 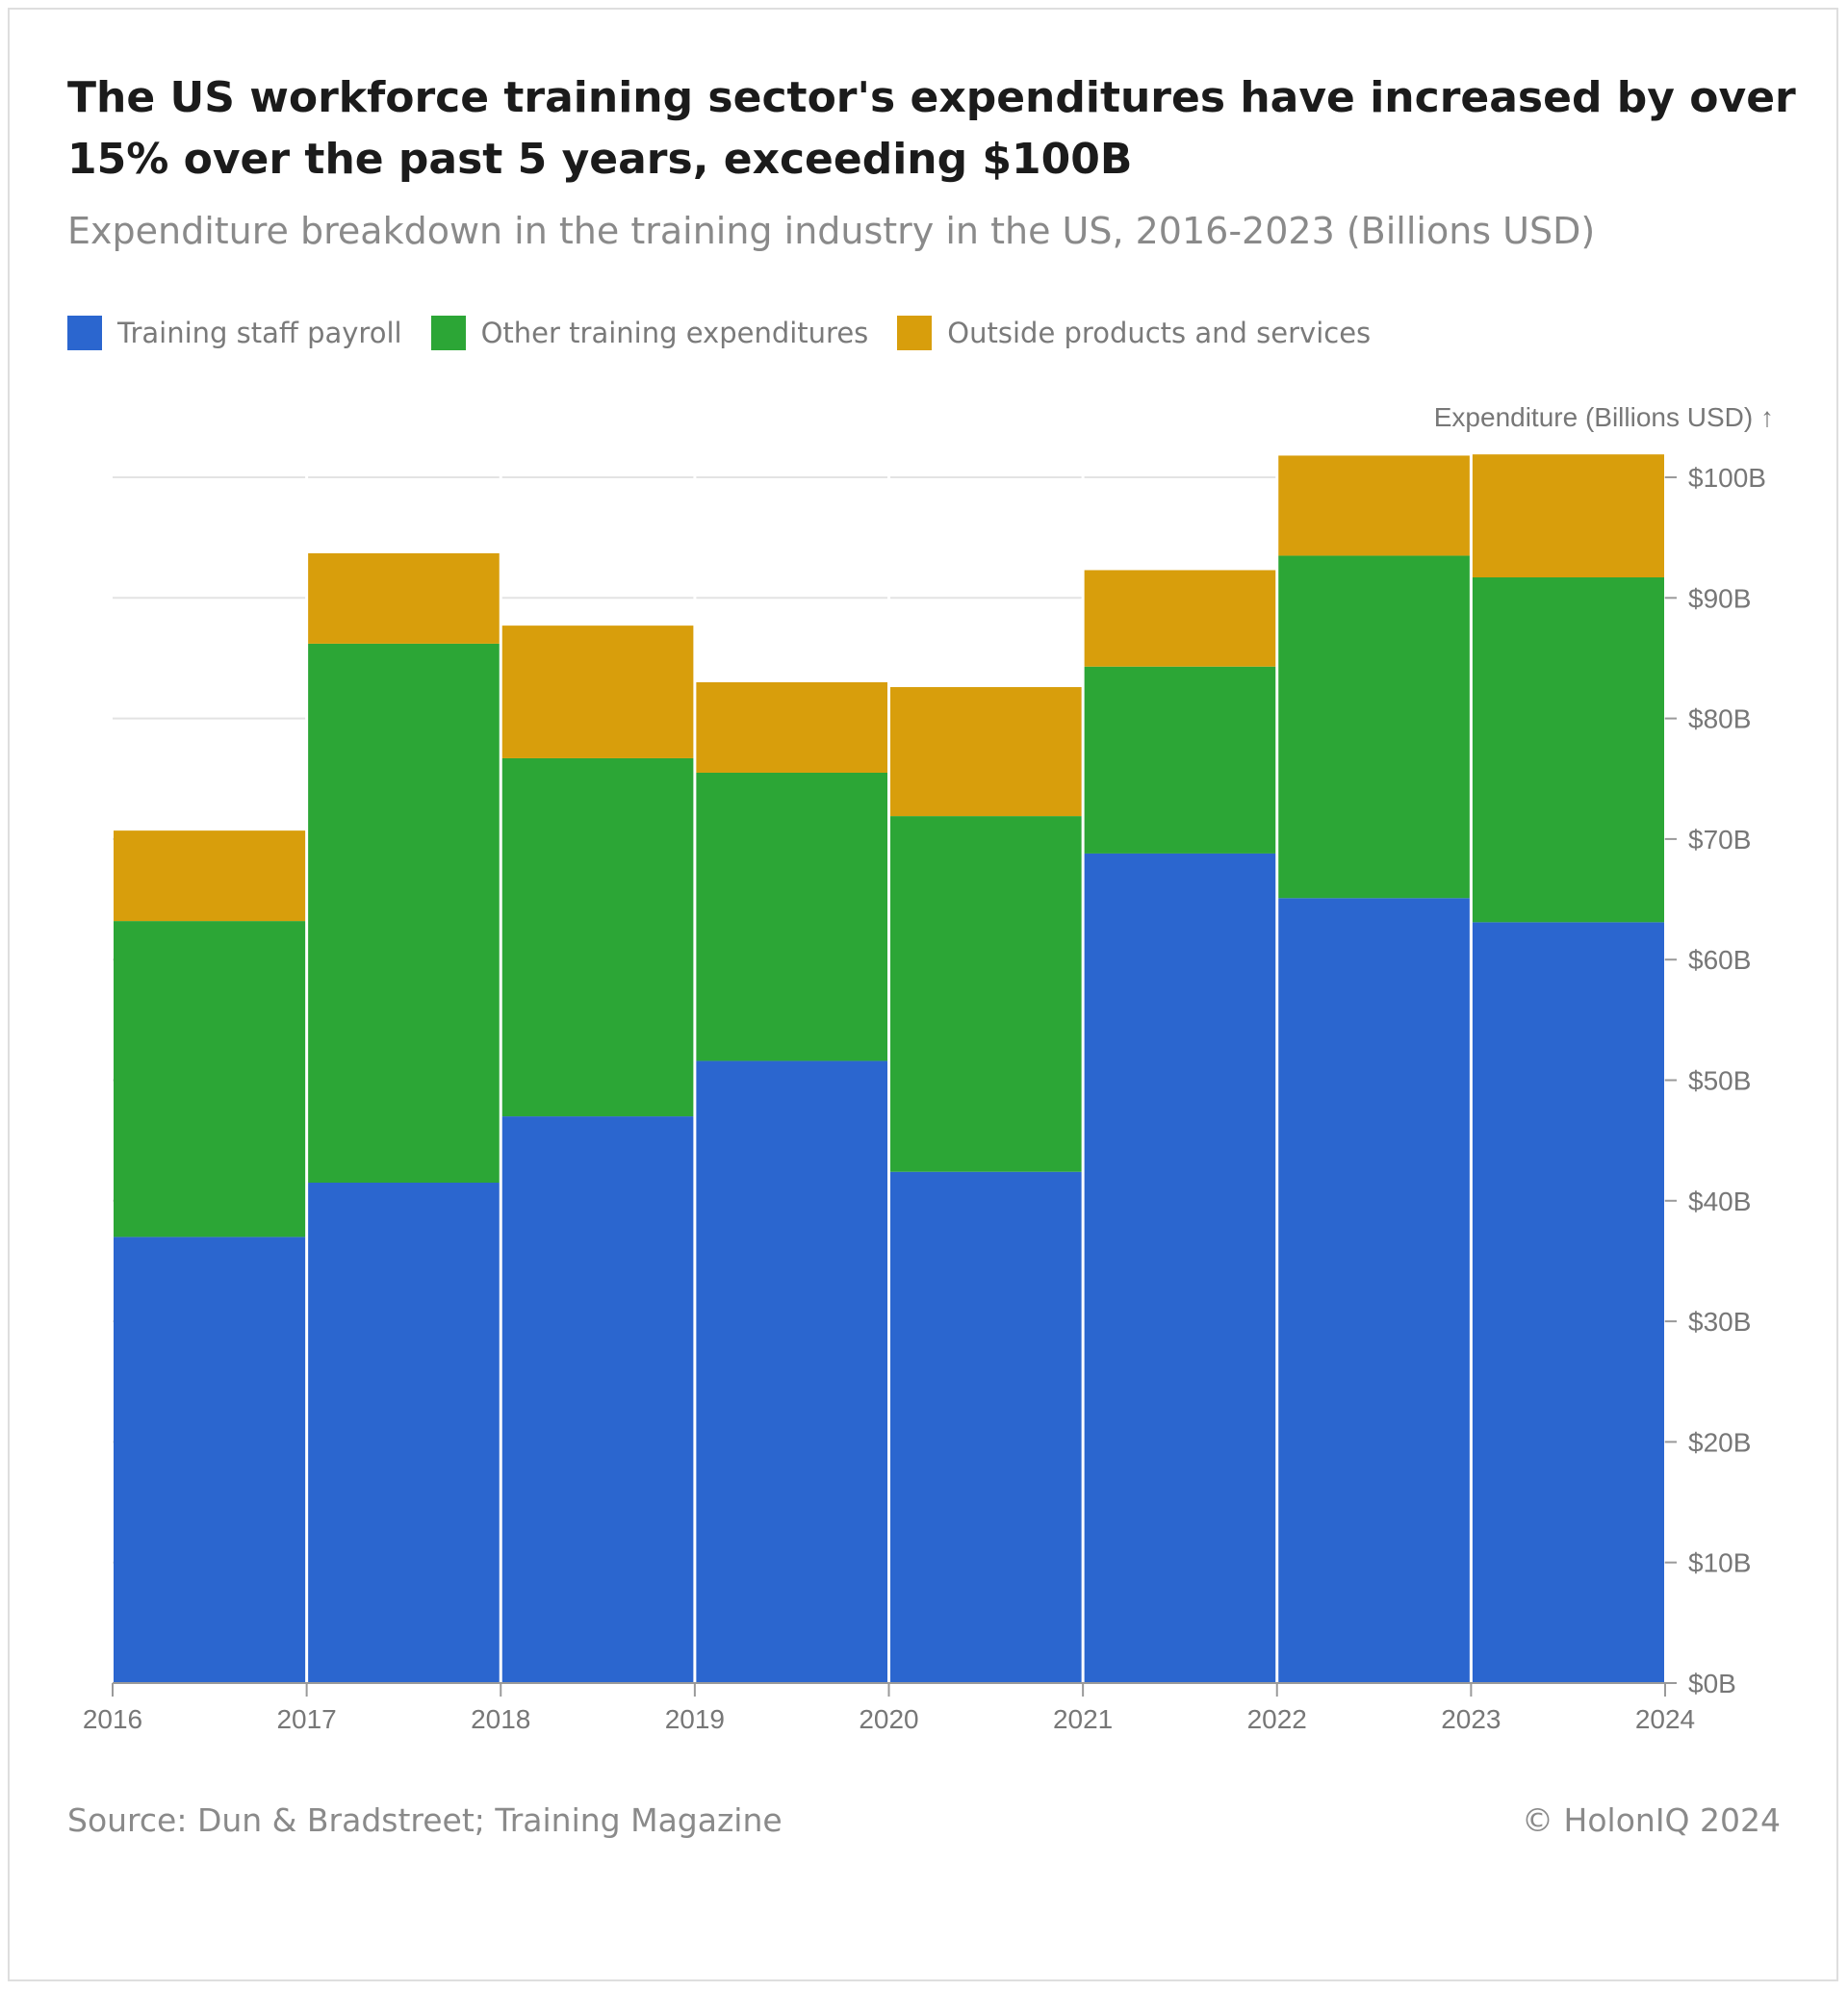 What do you see at coordinates (1471, 1719) in the screenshot?
I see `x-tick-label: 2023` at bounding box center [1471, 1719].